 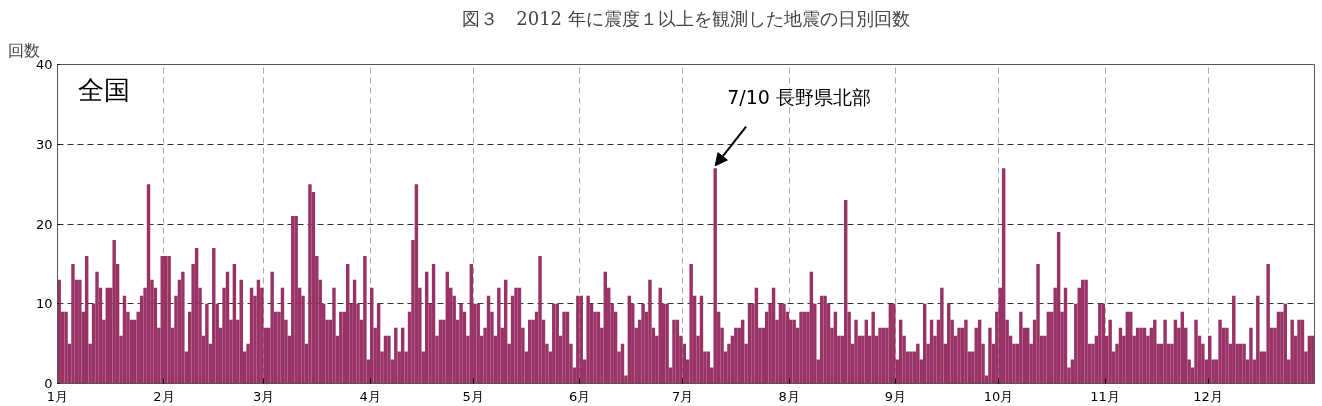 What do you see at coordinates (473, 396) in the screenshot?
I see `x-tick-label: 5月` at bounding box center [473, 396].